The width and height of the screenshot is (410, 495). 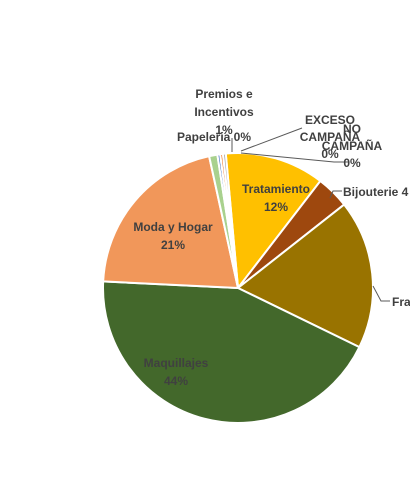 What do you see at coordinates (381, 293) in the screenshot?
I see `leader-line-fra` at bounding box center [381, 293].